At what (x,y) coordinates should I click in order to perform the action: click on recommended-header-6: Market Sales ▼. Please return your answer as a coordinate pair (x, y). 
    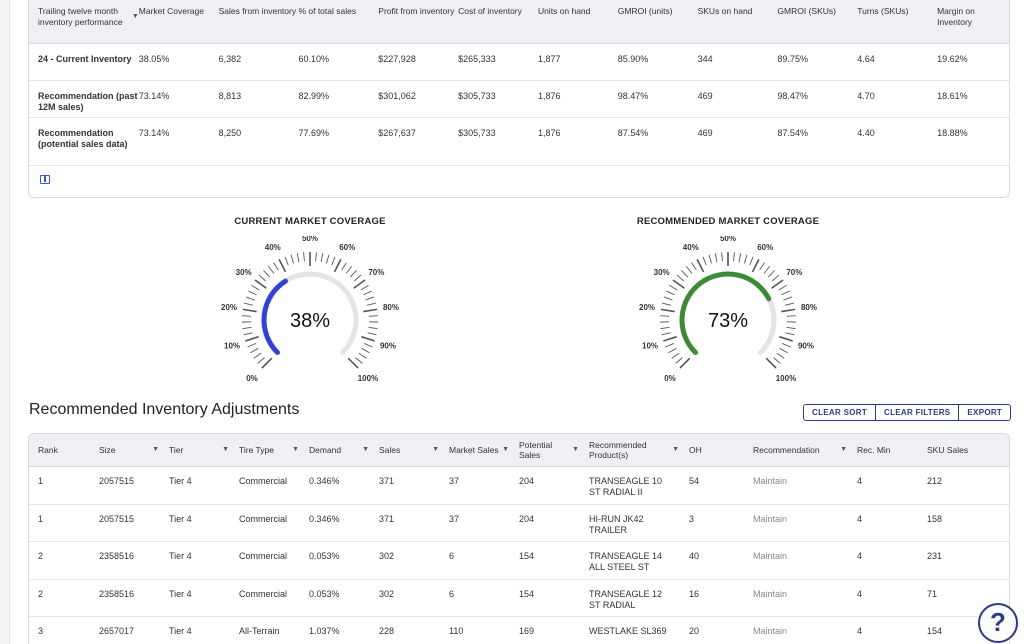
    Looking at the image, I should click on (484, 450).